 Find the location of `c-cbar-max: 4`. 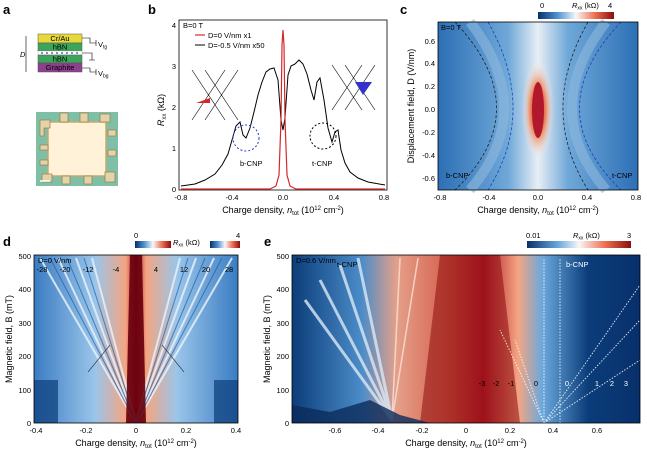

c-cbar-max: 4 is located at coordinates (610, 5).